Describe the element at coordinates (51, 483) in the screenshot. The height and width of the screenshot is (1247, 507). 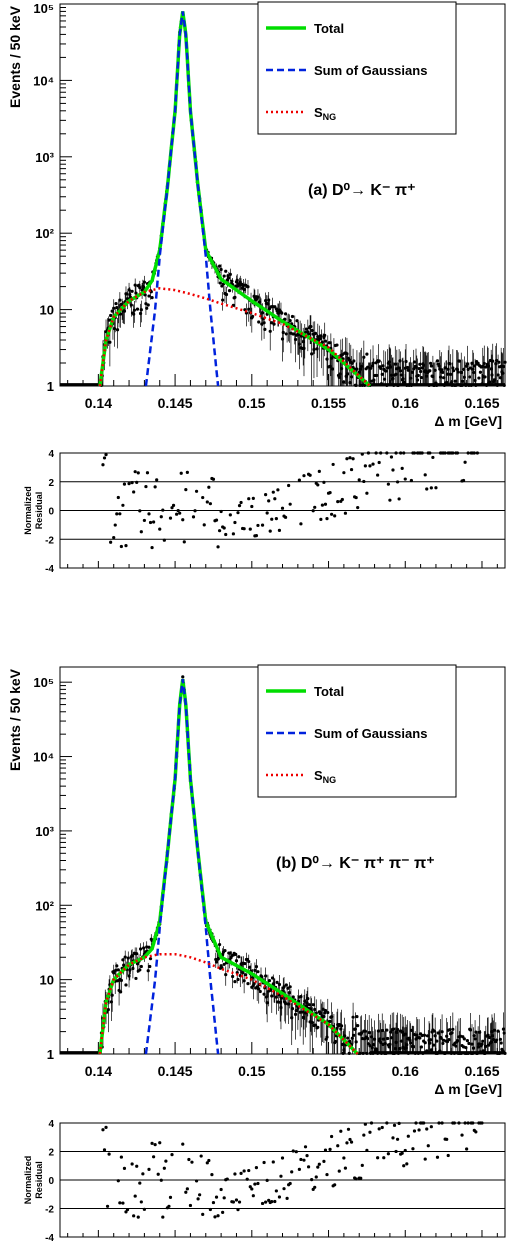
I see `residual-tick-label: 2` at that location.